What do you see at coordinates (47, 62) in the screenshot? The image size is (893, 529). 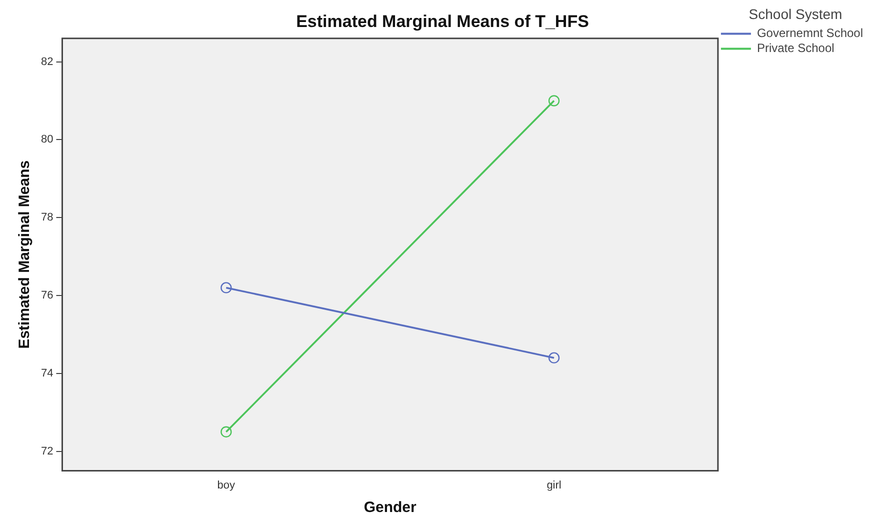 I see `y-tick-label: 82` at bounding box center [47, 62].